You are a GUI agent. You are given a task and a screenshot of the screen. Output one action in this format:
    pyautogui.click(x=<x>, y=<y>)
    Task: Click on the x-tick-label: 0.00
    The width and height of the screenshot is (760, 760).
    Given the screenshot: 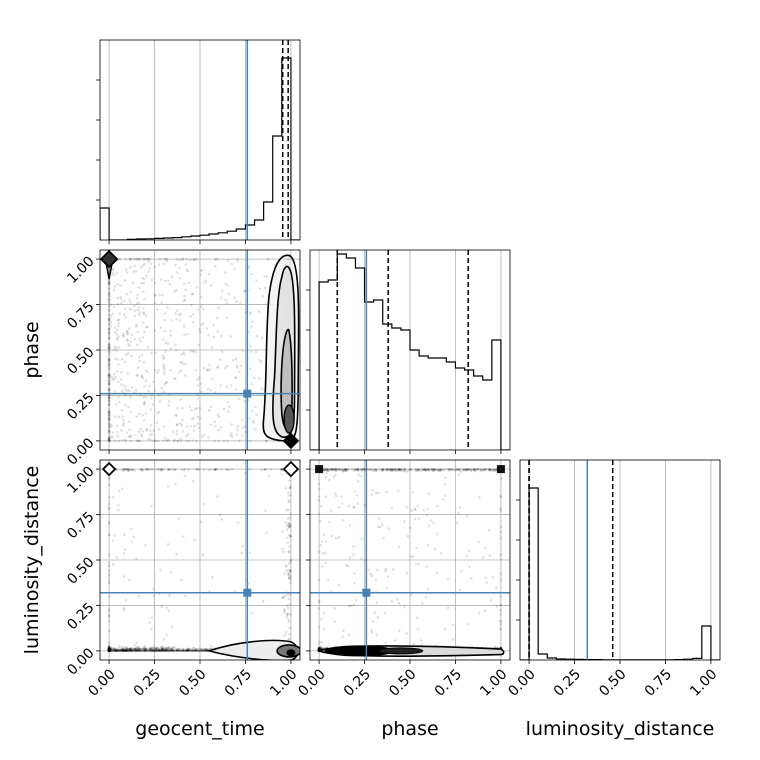 What is the action you would take?
    pyautogui.click(x=521, y=682)
    